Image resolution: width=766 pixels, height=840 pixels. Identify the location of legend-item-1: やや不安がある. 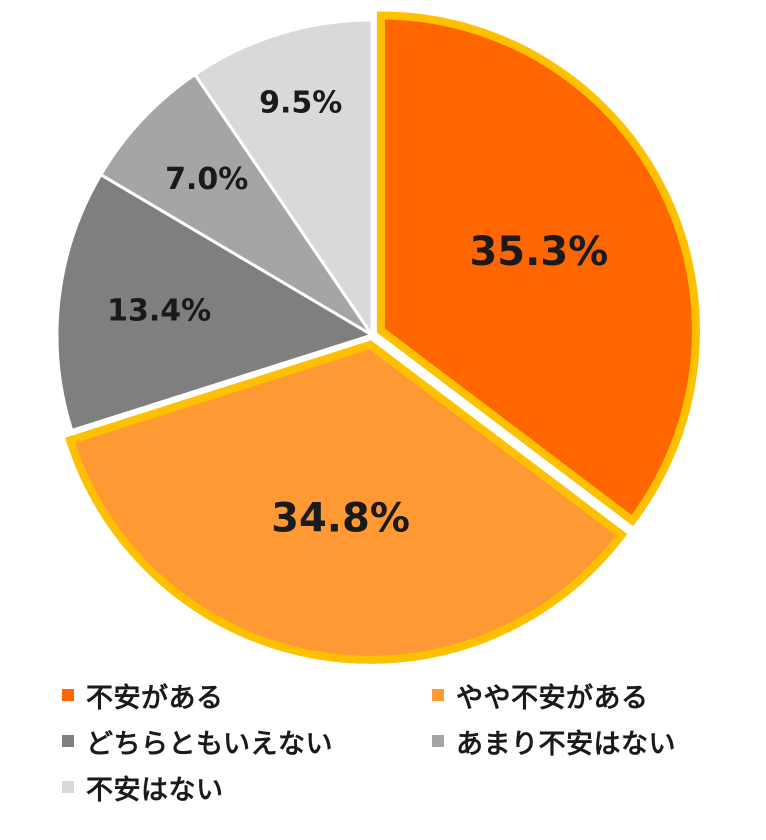
(587, 695).